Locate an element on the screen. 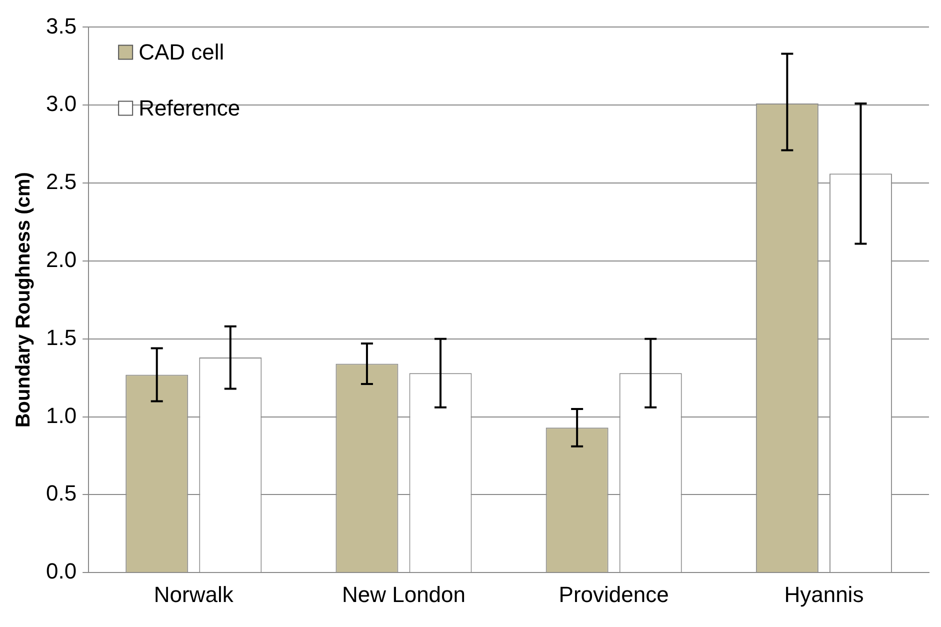 This screenshot has width=941, height=627. y-tick-label: 1.5 is located at coordinates (61, 337).